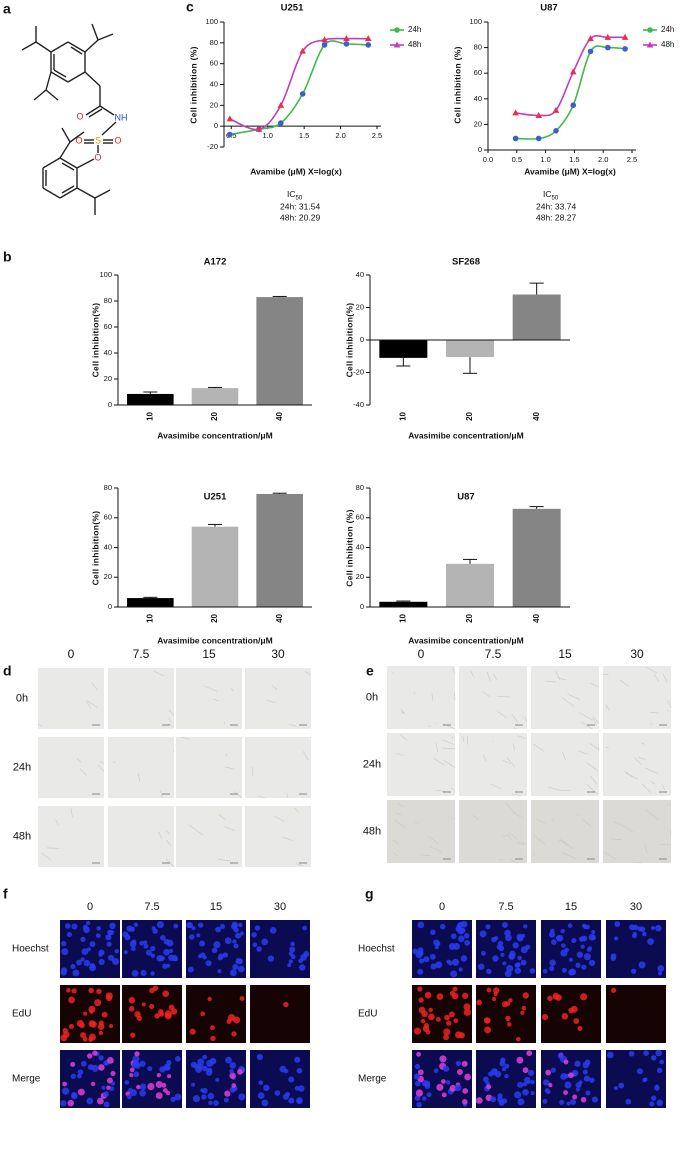 Image resolution: width=685 pixels, height=1149 pixels. I want to click on atom-label: S, so click(98, 140).